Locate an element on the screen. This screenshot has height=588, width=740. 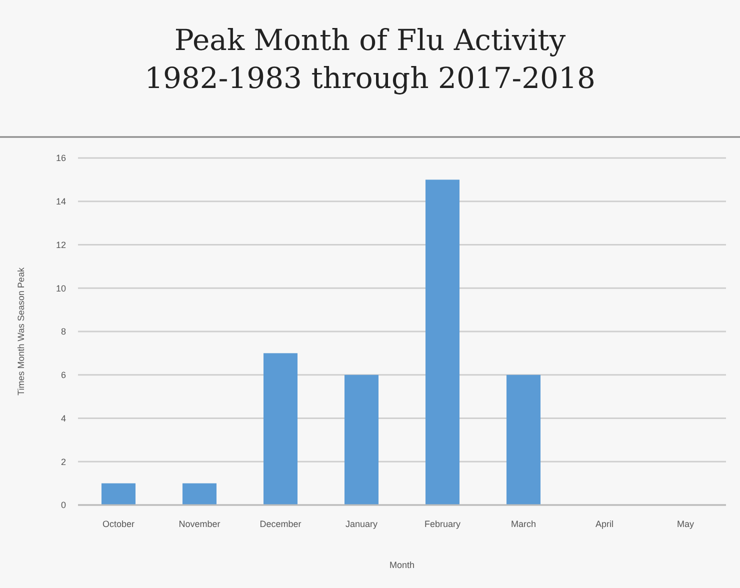
y-tick-label: 8 is located at coordinates (63, 331).